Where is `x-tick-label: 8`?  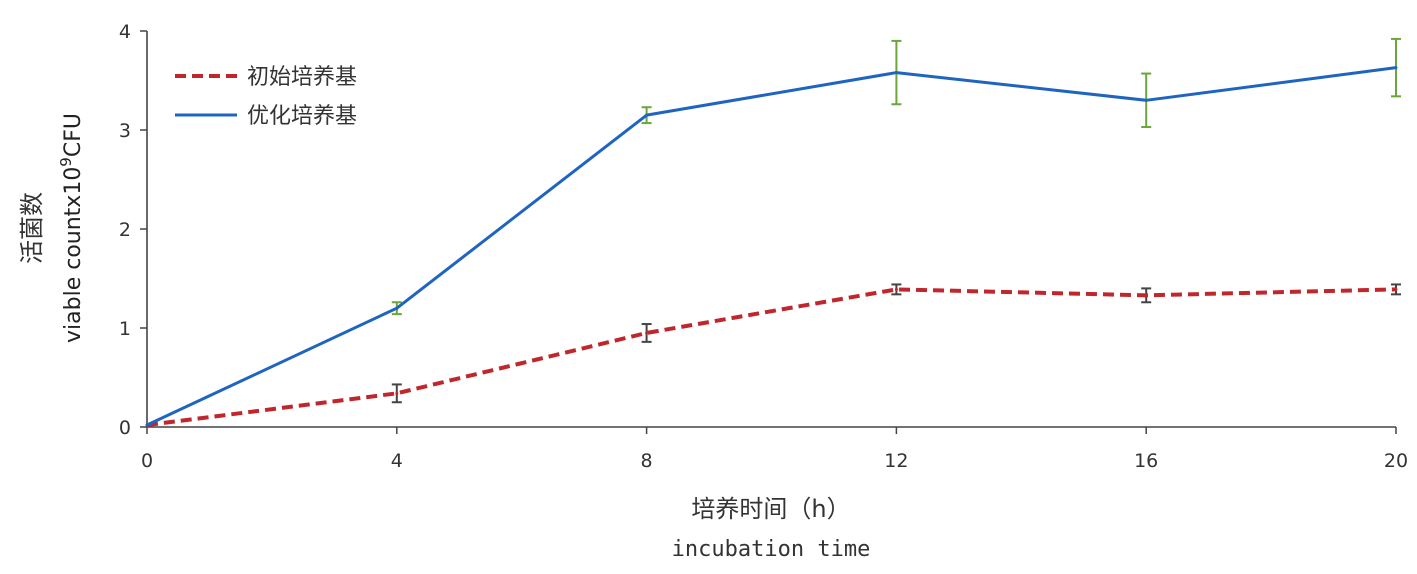 x-tick-label: 8 is located at coordinates (647, 461).